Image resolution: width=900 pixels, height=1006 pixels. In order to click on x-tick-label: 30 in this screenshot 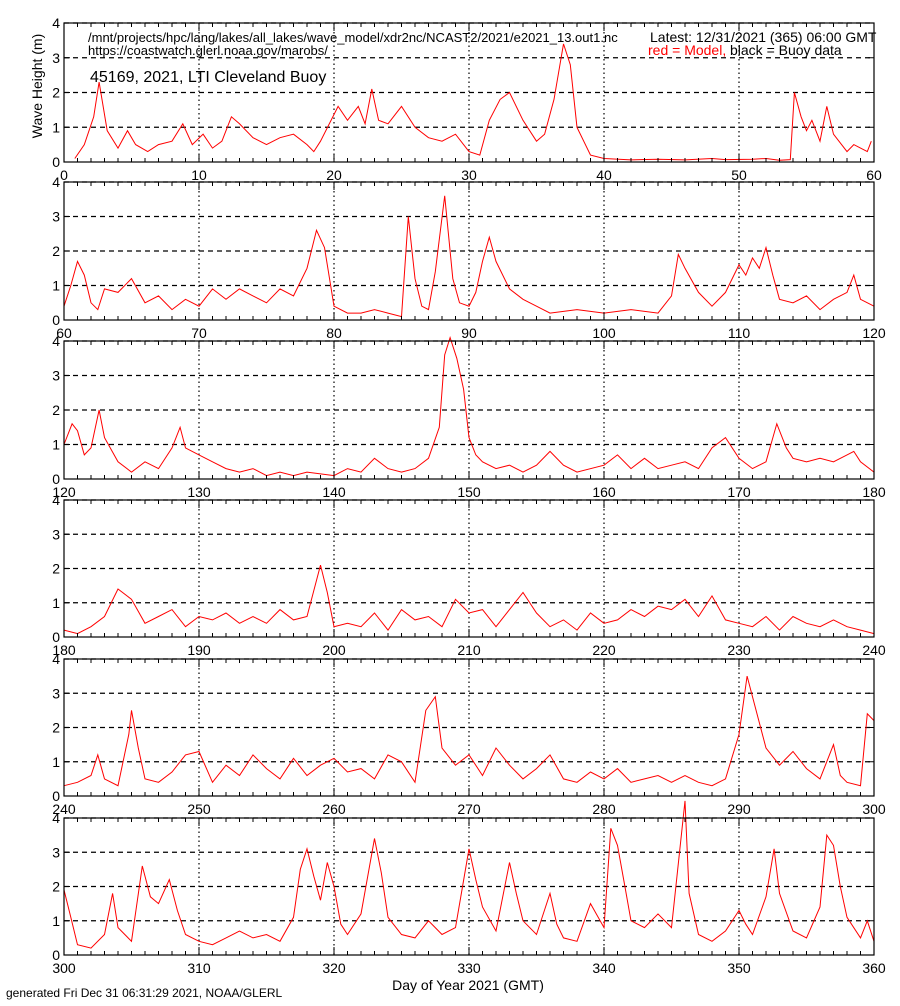, I will do `click(469, 175)`.